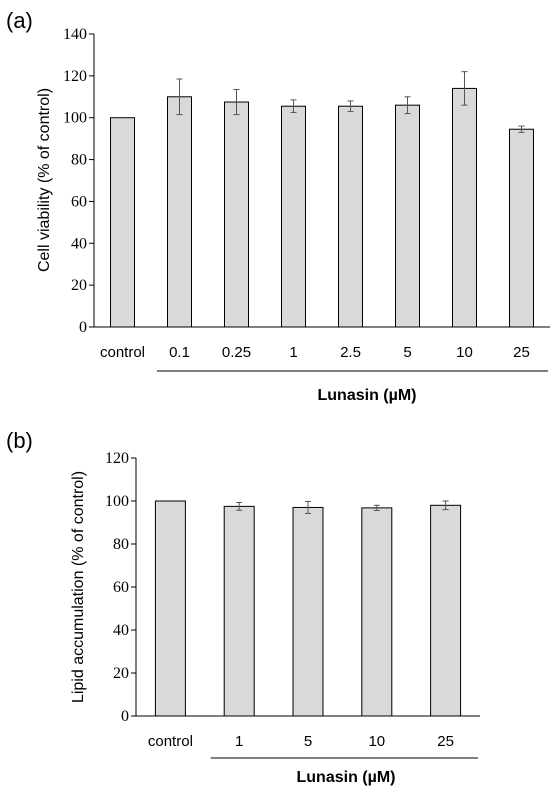  I want to click on x-tick-label: 0.25, so click(236, 352).